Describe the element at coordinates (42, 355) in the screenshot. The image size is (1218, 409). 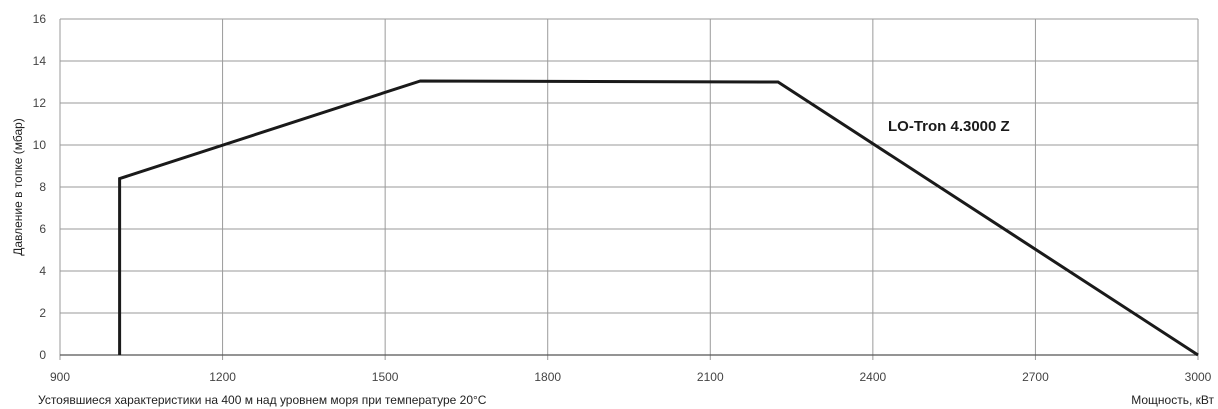
I see `y-tick-label: 0` at that location.